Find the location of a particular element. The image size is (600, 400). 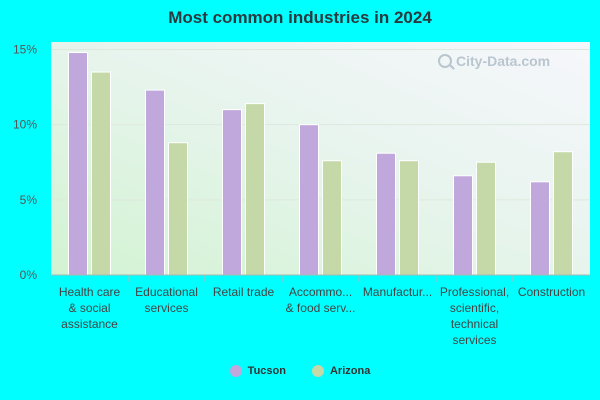

y-tick-label: 5% is located at coordinates (29, 200).